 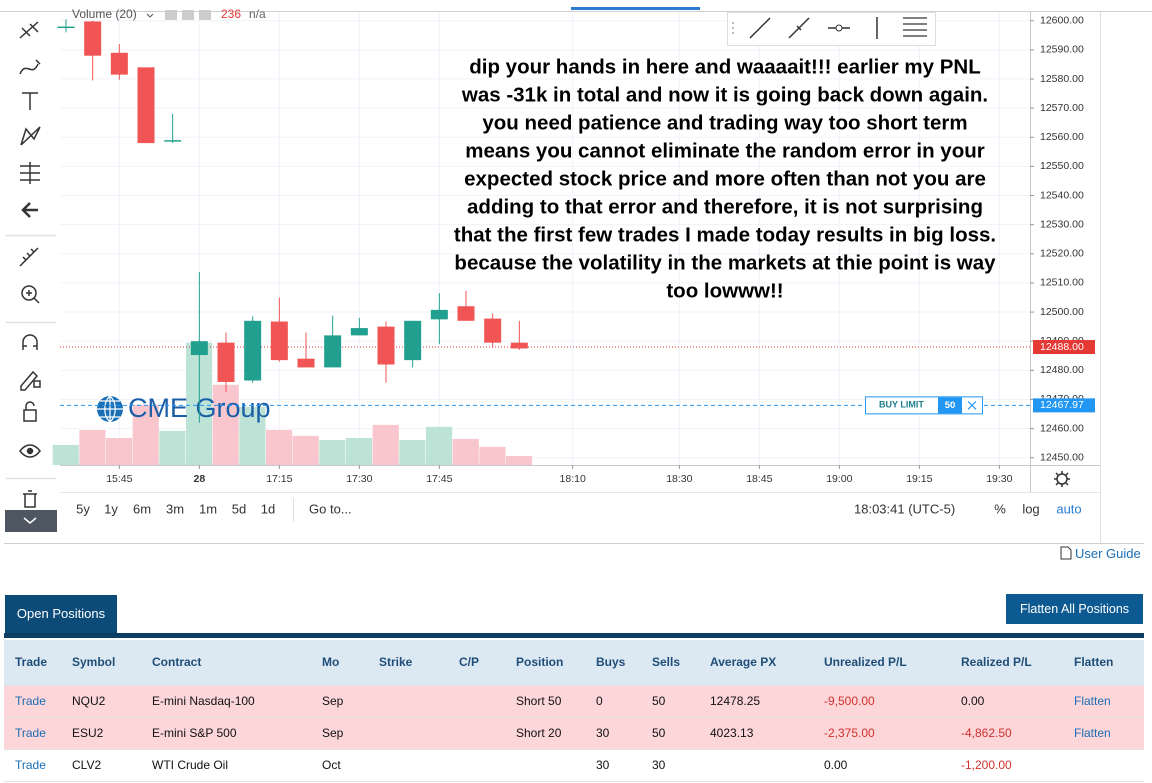 What do you see at coordinates (1062, 370) in the screenshot?
I see `y-tick-label: 12480.00` at bounding box center [1062, 370].